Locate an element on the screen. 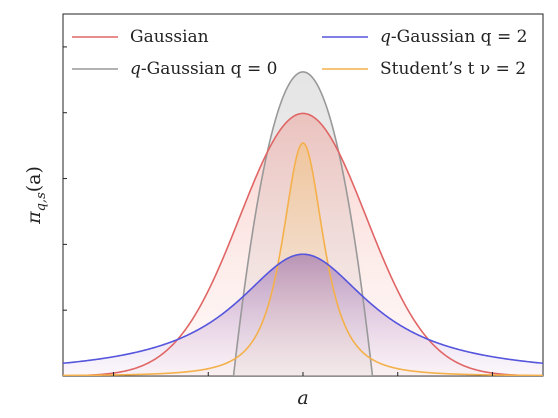 This screenshot has width=558, height=418. legend-label-text-3: Student’s t ν = 2 is located at coordinates (453, 69).